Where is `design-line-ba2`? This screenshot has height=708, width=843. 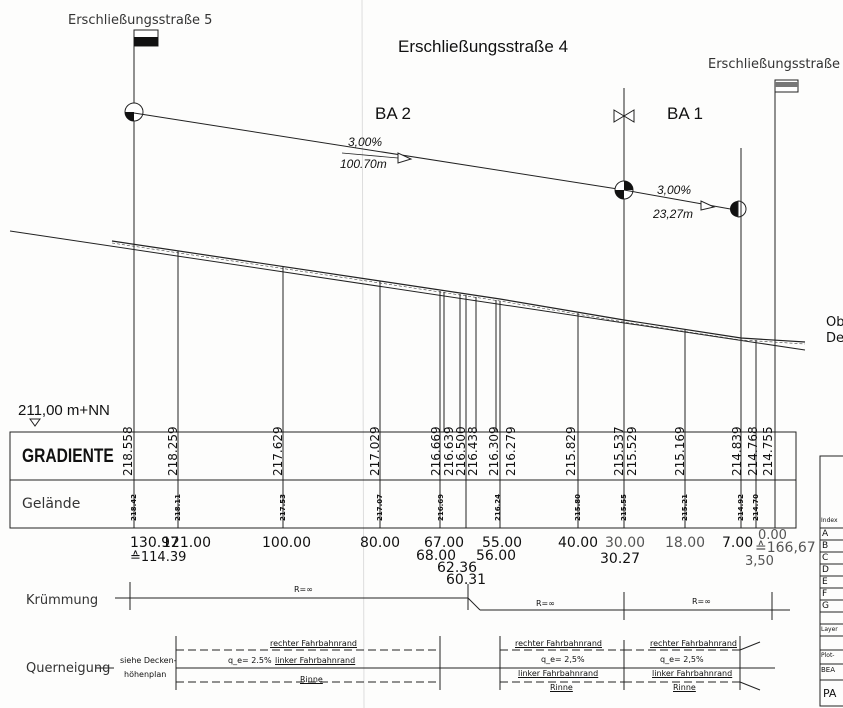 design-line-ba2 is located at coordinates (379, 151).